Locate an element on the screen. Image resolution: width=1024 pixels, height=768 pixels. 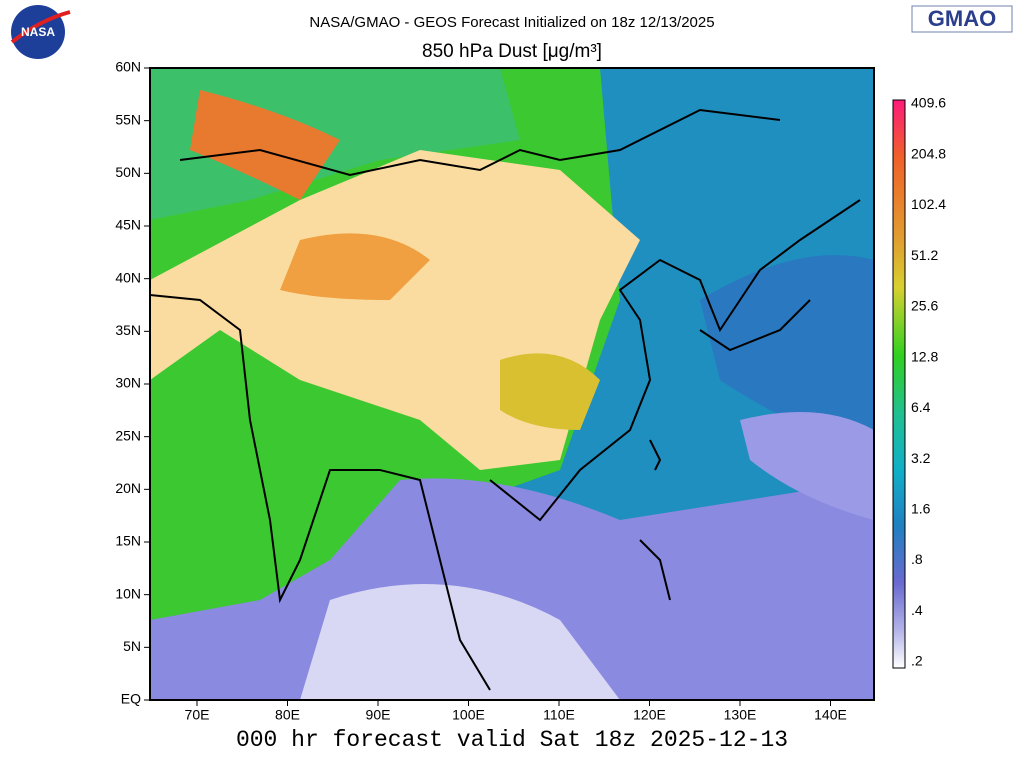
lat-label: 15N is located at coordinates (128, 541).